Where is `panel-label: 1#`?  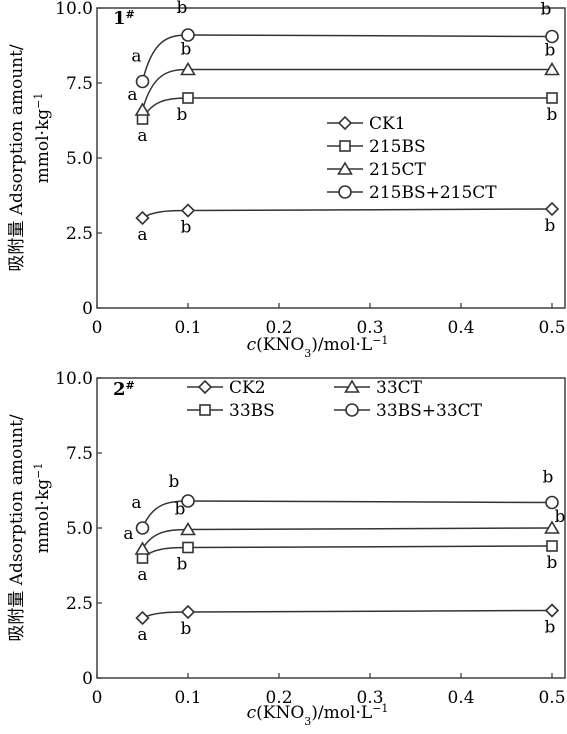
panel-label: 1# is located at coordinates (124, 19).